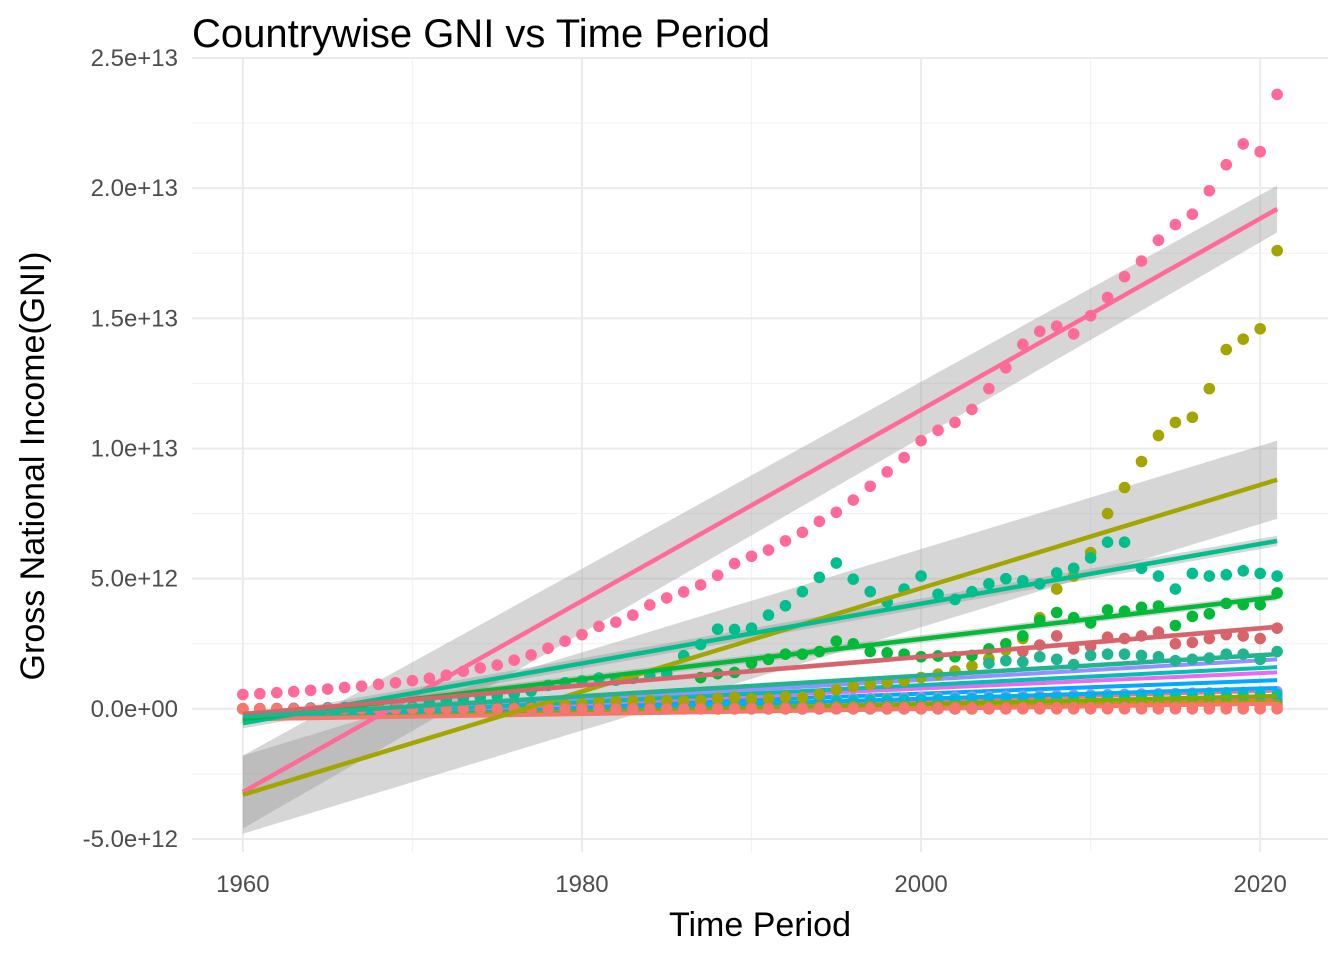 This screenshot has width=1344, height=960. What do you see at coordinates (751, 884) in the screenshot?
I see `x-axis-ticks: 1960 1980 2000 2020` at bounding box center [751, 884].